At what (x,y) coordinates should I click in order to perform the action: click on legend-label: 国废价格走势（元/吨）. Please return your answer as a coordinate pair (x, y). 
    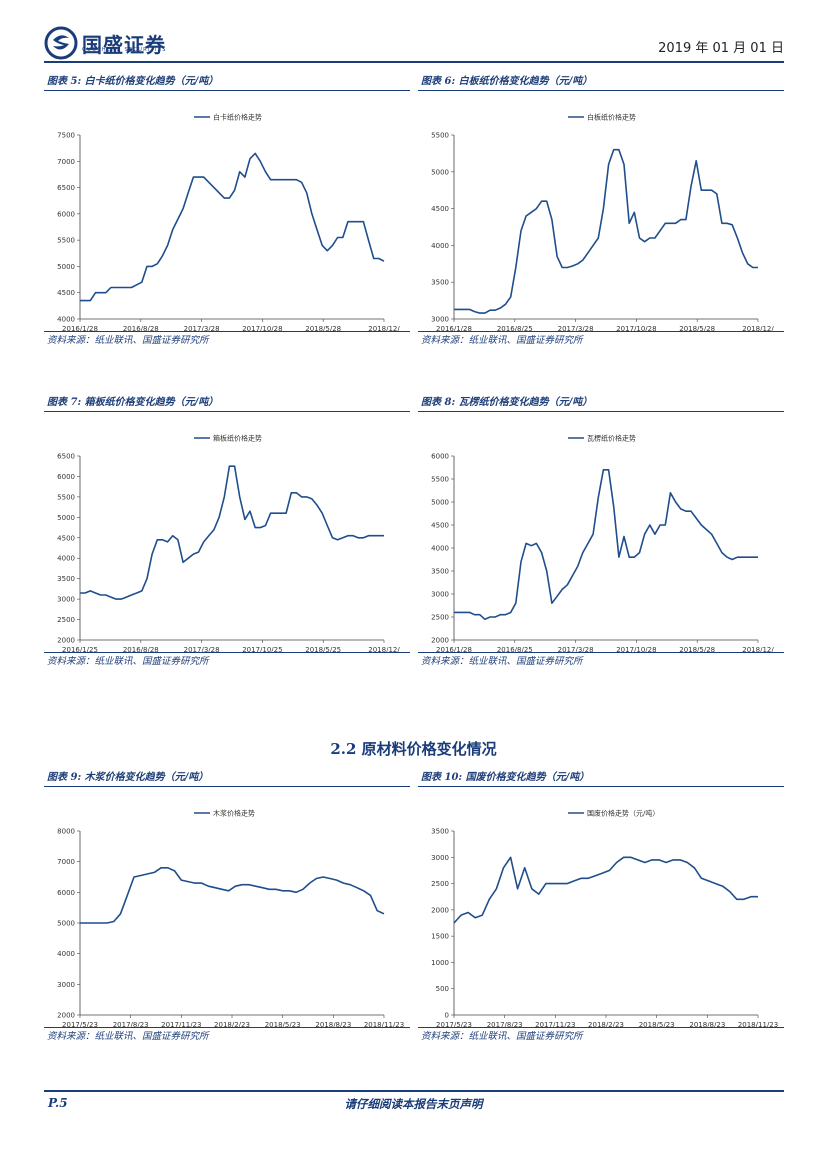
    Looking at the image, I should click on (623, 813).